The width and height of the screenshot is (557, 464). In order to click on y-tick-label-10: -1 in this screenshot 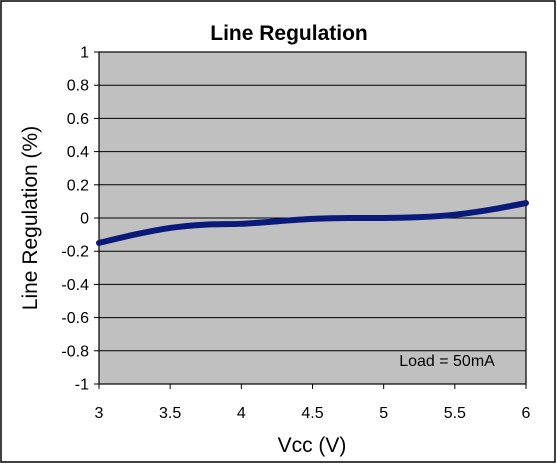, I will do `click(82, 385)`.